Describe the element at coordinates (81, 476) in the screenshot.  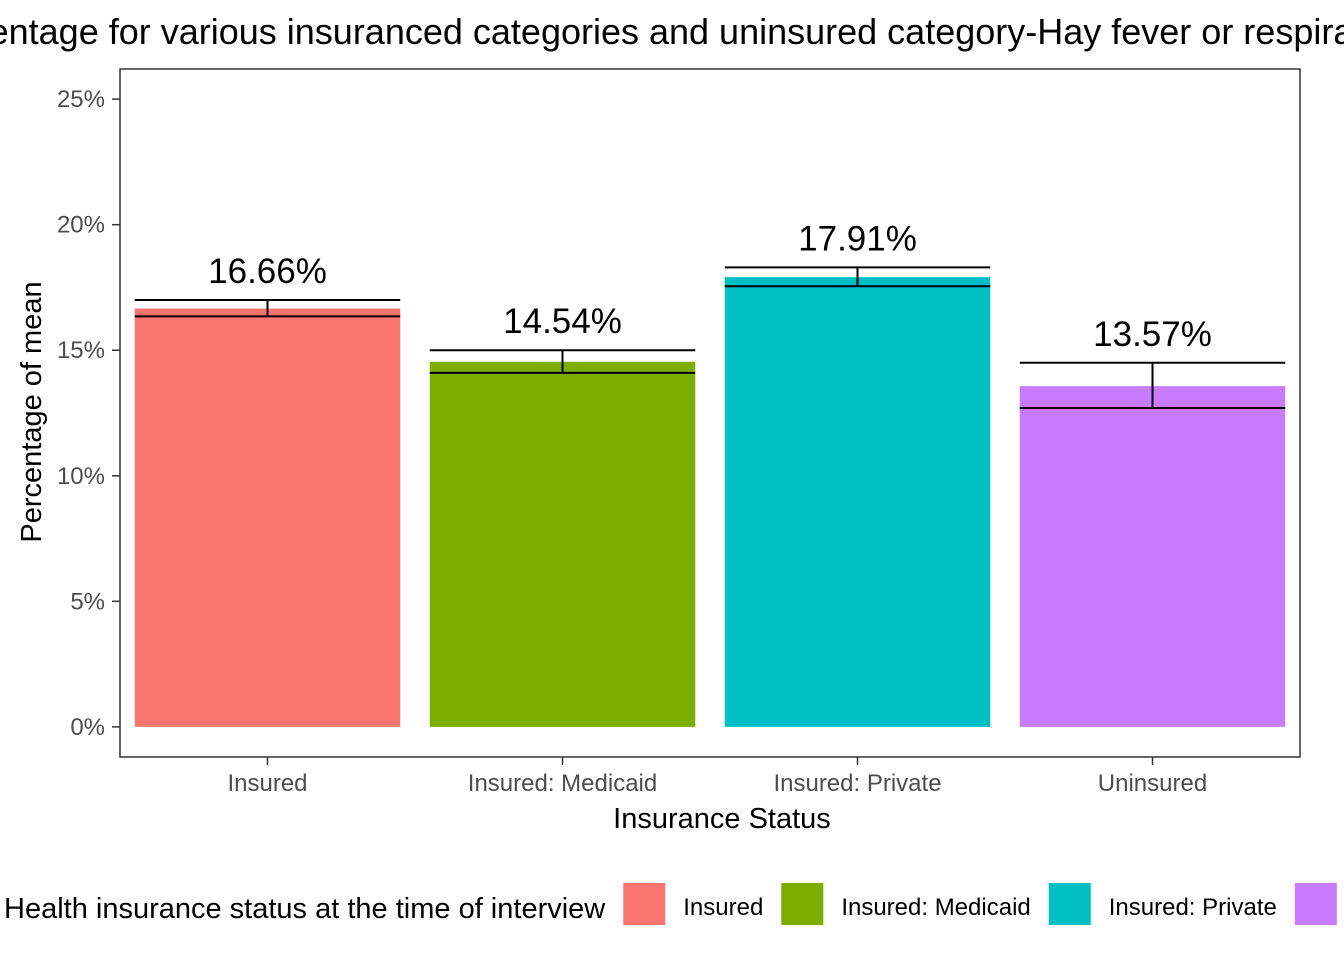
I see `y-tick-label-3: 10%` at that location.